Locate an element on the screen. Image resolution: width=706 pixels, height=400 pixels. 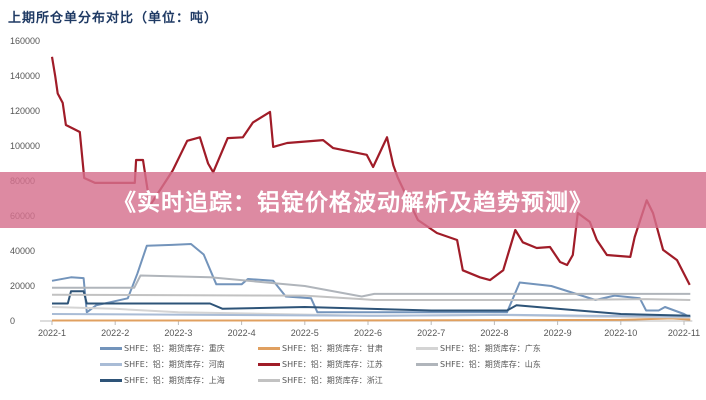
headline-banner: 《实时追踪：铝锭价格波动解析及趋势预测》 is located at coordinates (353, 200).